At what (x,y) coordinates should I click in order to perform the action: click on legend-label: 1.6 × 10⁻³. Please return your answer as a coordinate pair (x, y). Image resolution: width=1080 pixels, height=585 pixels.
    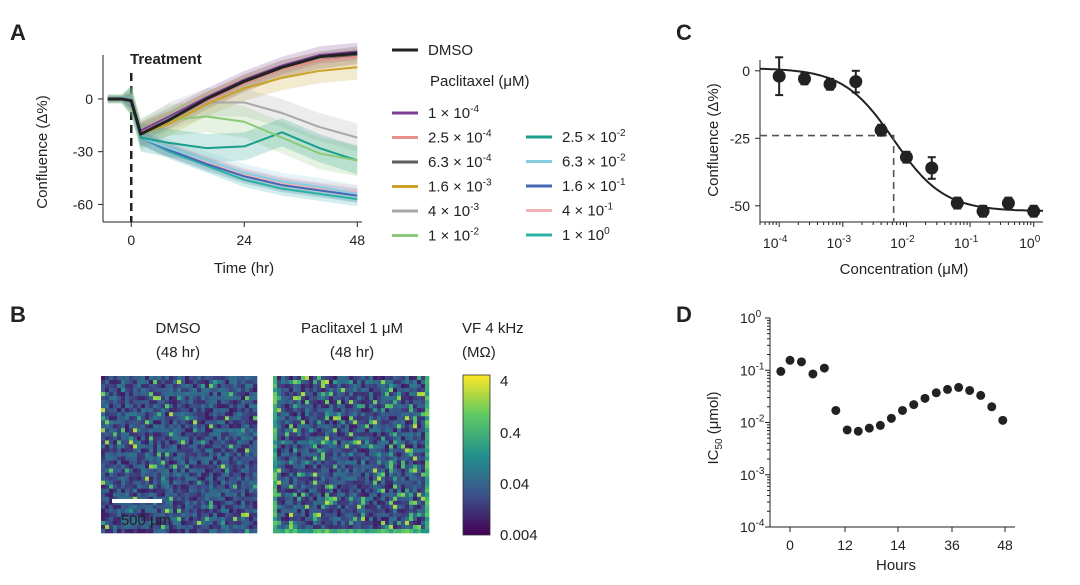
    Looking at the image, I should click on (460, 187).